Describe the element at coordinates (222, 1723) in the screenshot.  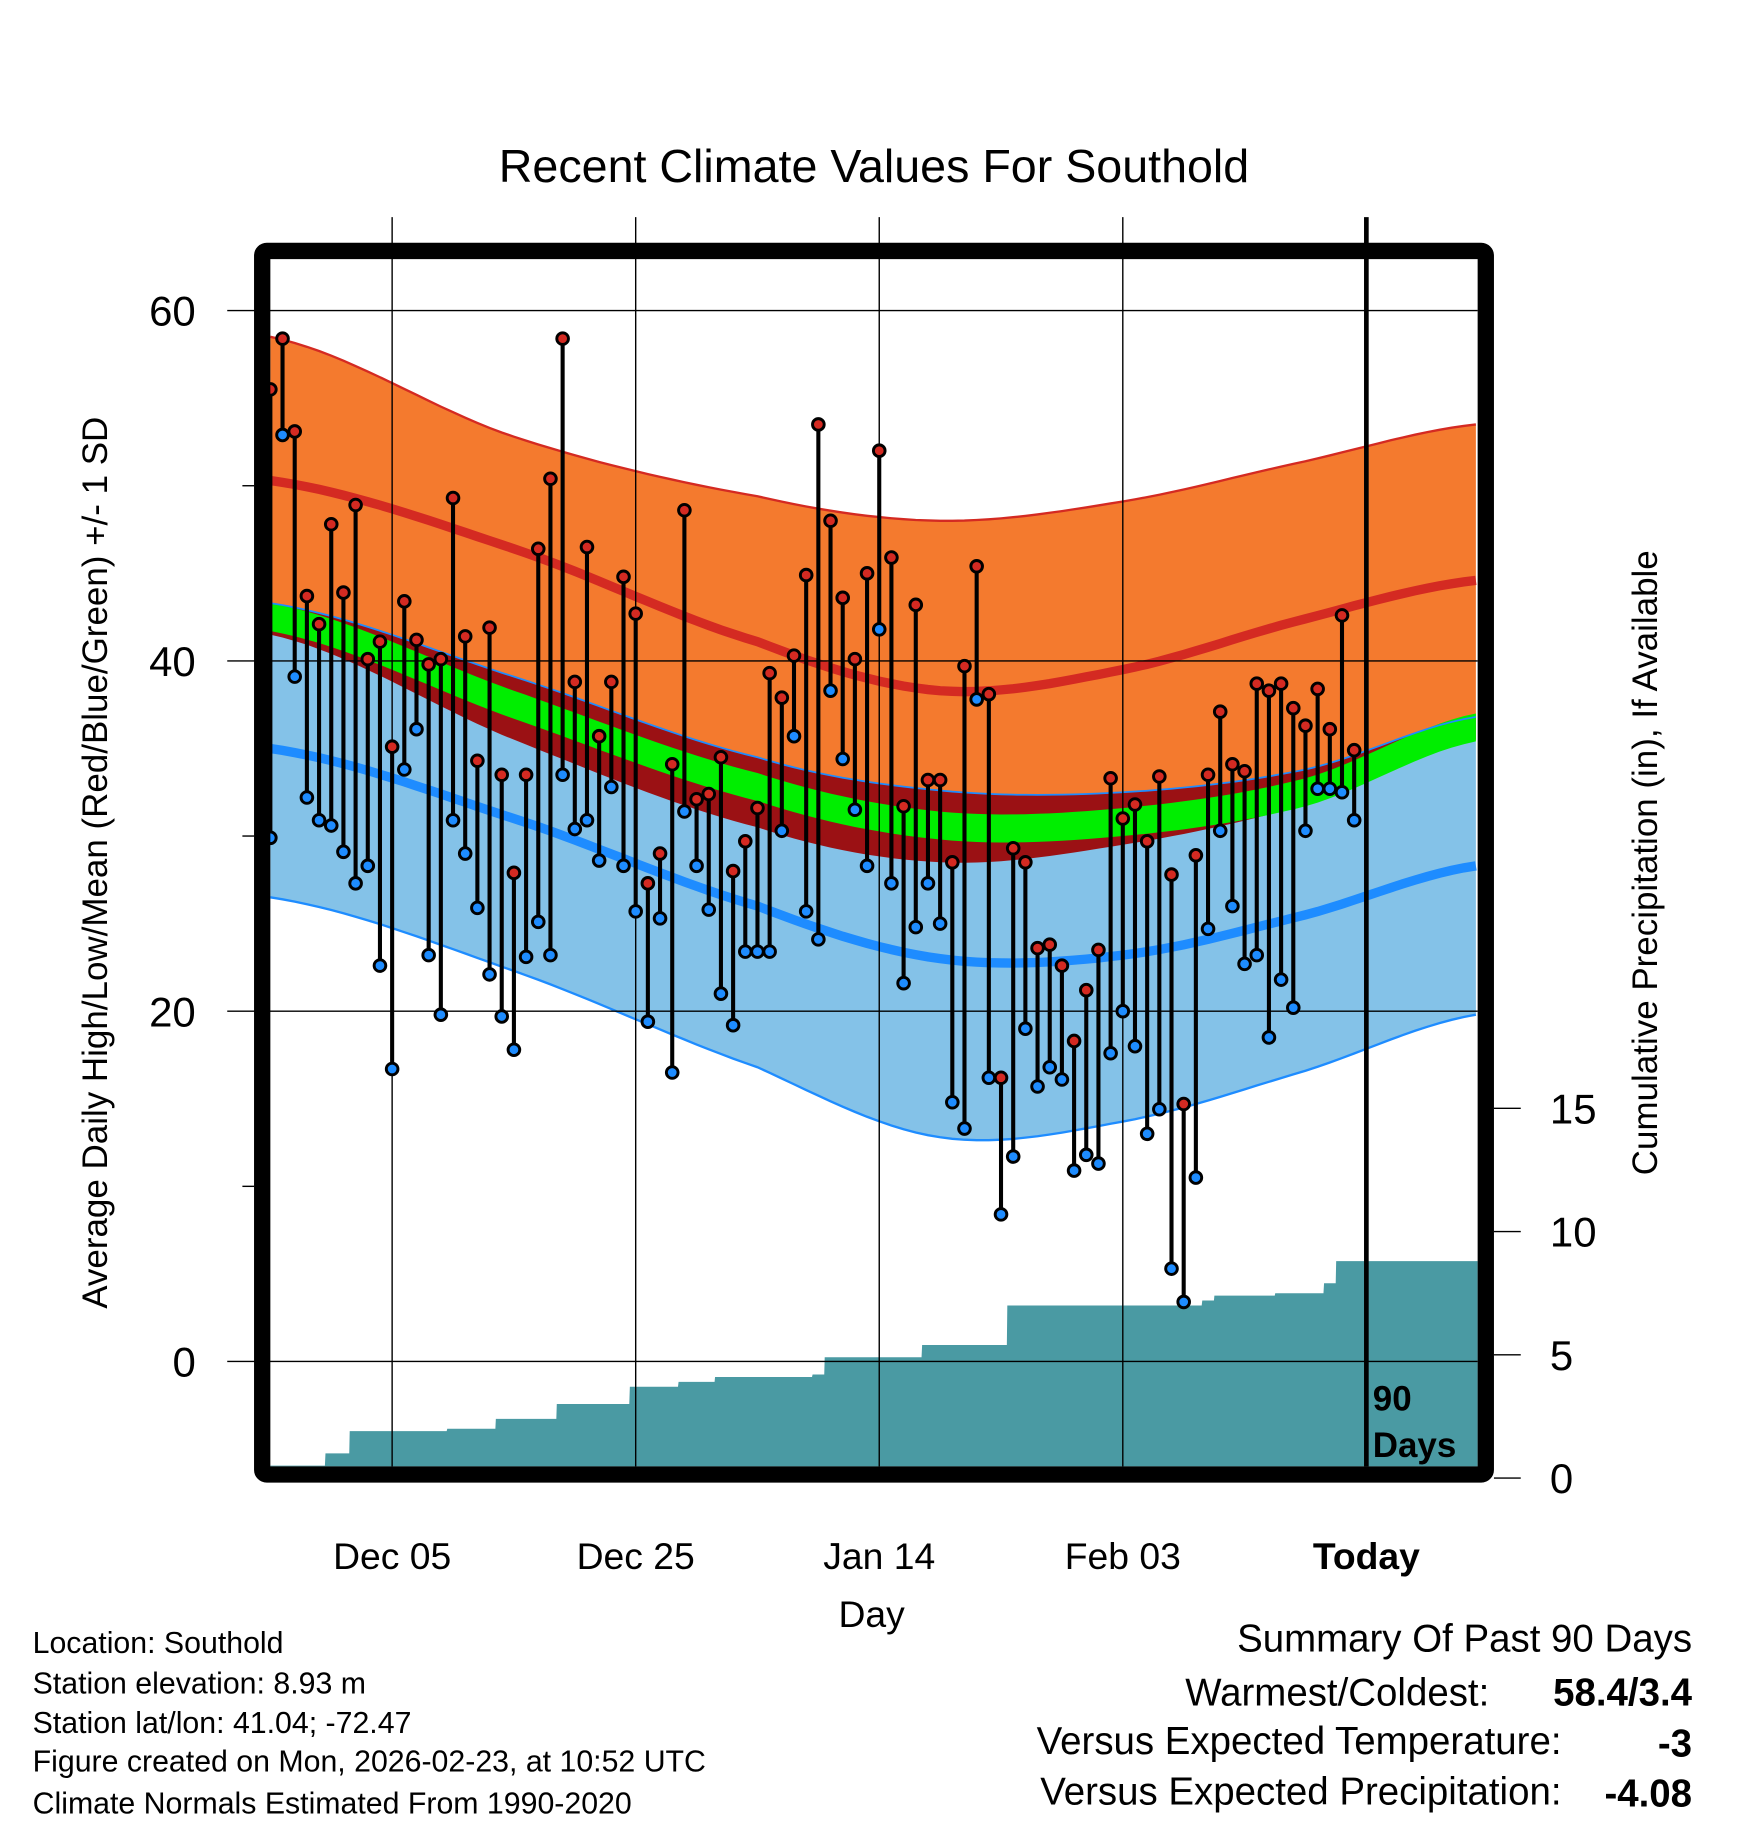
I see `footer-latlon: Station lat/lon: 41.04; -72.47` at that location.